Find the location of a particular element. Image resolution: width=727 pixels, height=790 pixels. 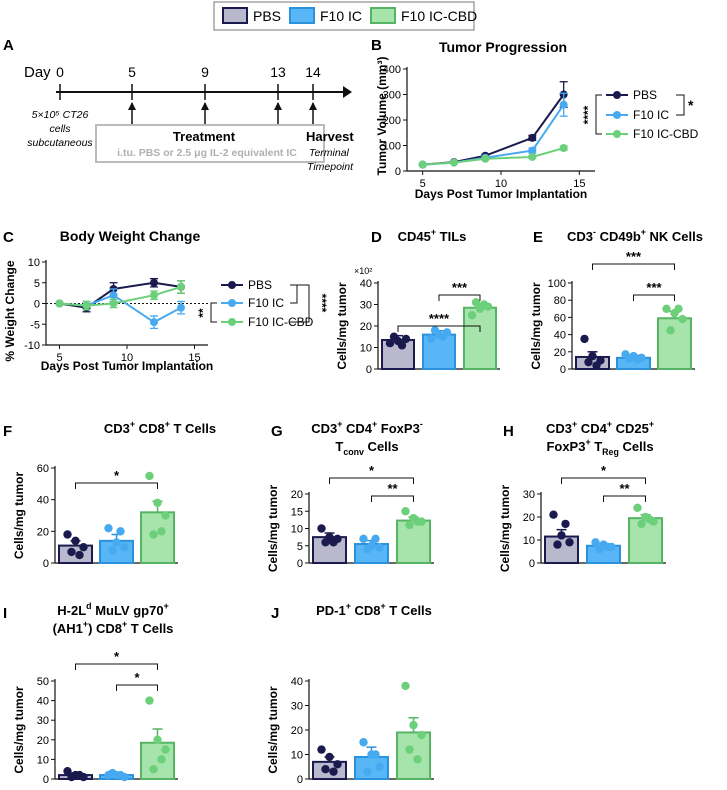

chart-title-line-2-part: T Cells is located at coordinates (150, 628).